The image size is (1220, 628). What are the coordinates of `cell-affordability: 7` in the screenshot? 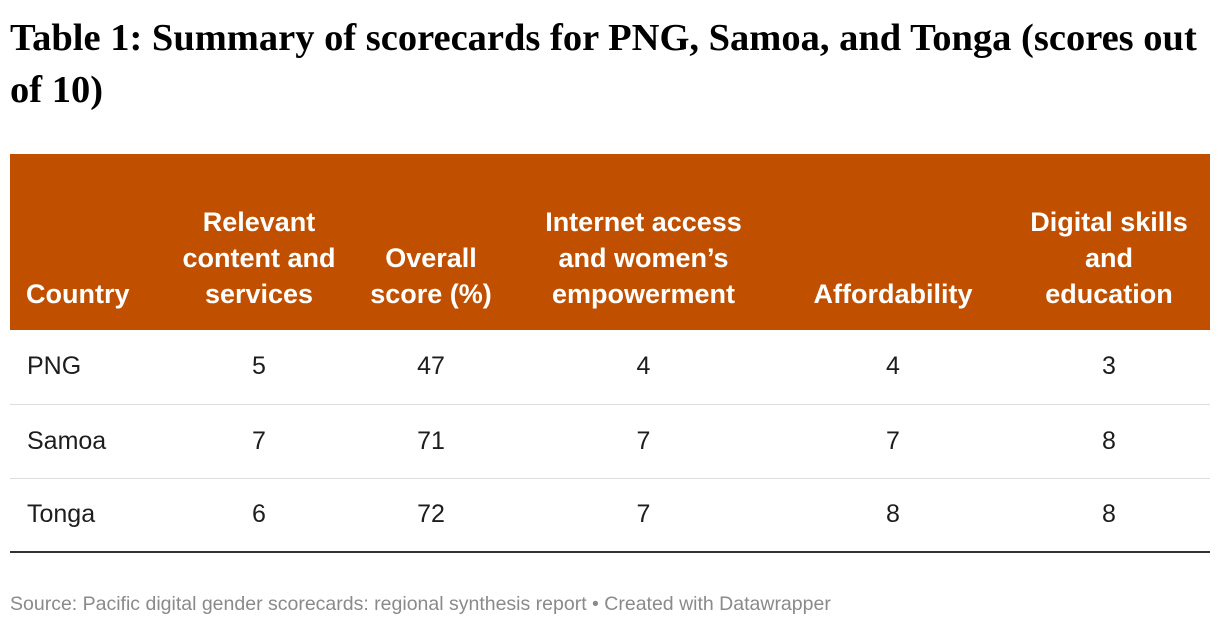 It's located at (893, 441).